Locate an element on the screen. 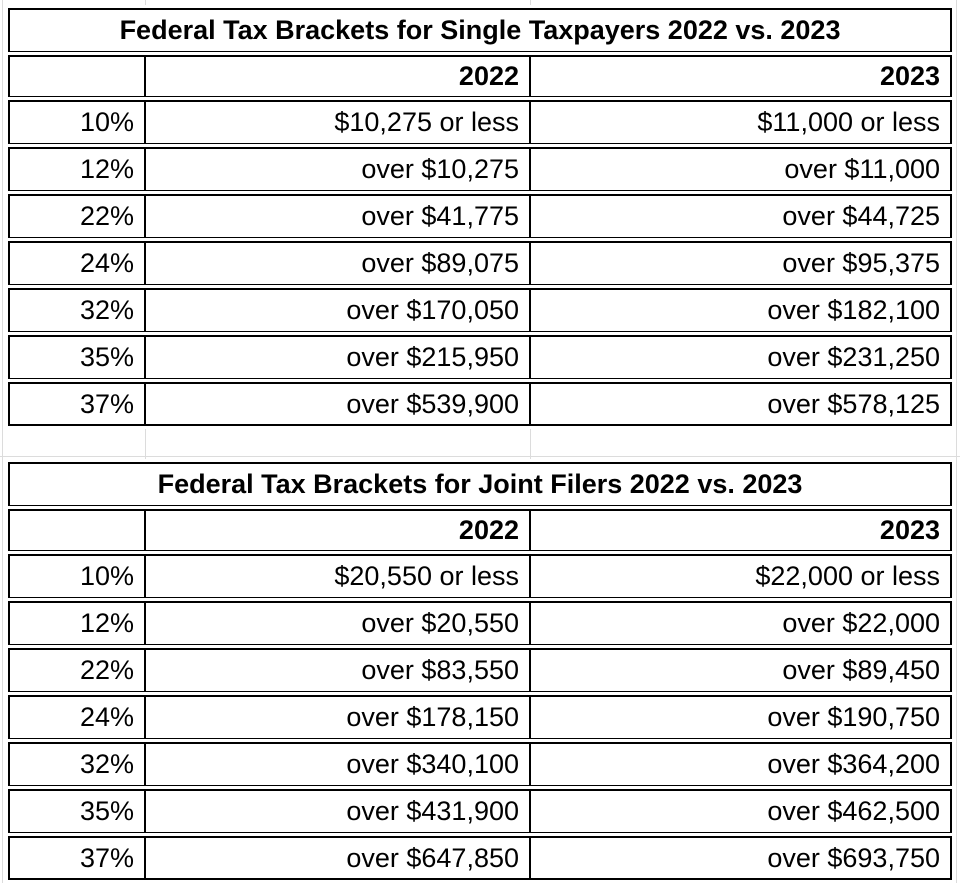 The width and height of the screenshot is (960, 883). table-row: 10% $20,550 or less $22,000 or less is located at coordinates (480, 576).